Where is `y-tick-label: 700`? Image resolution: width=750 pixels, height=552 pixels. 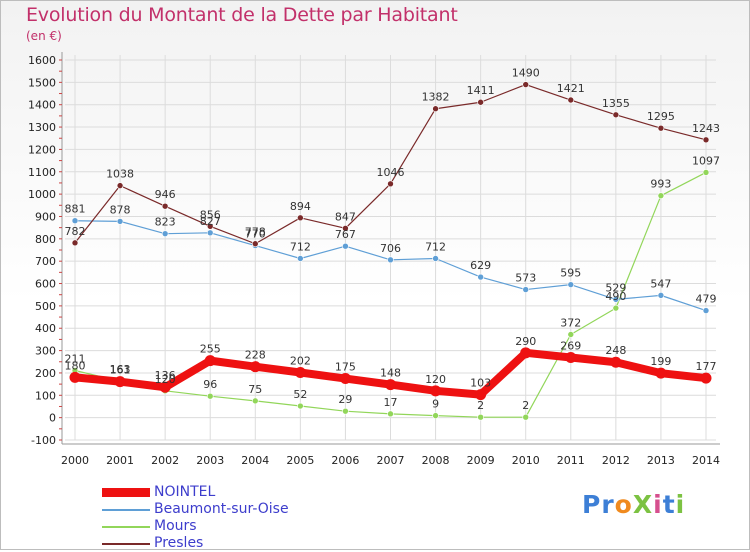 y-tick-label: 700 is located at coordinates (45, 261).